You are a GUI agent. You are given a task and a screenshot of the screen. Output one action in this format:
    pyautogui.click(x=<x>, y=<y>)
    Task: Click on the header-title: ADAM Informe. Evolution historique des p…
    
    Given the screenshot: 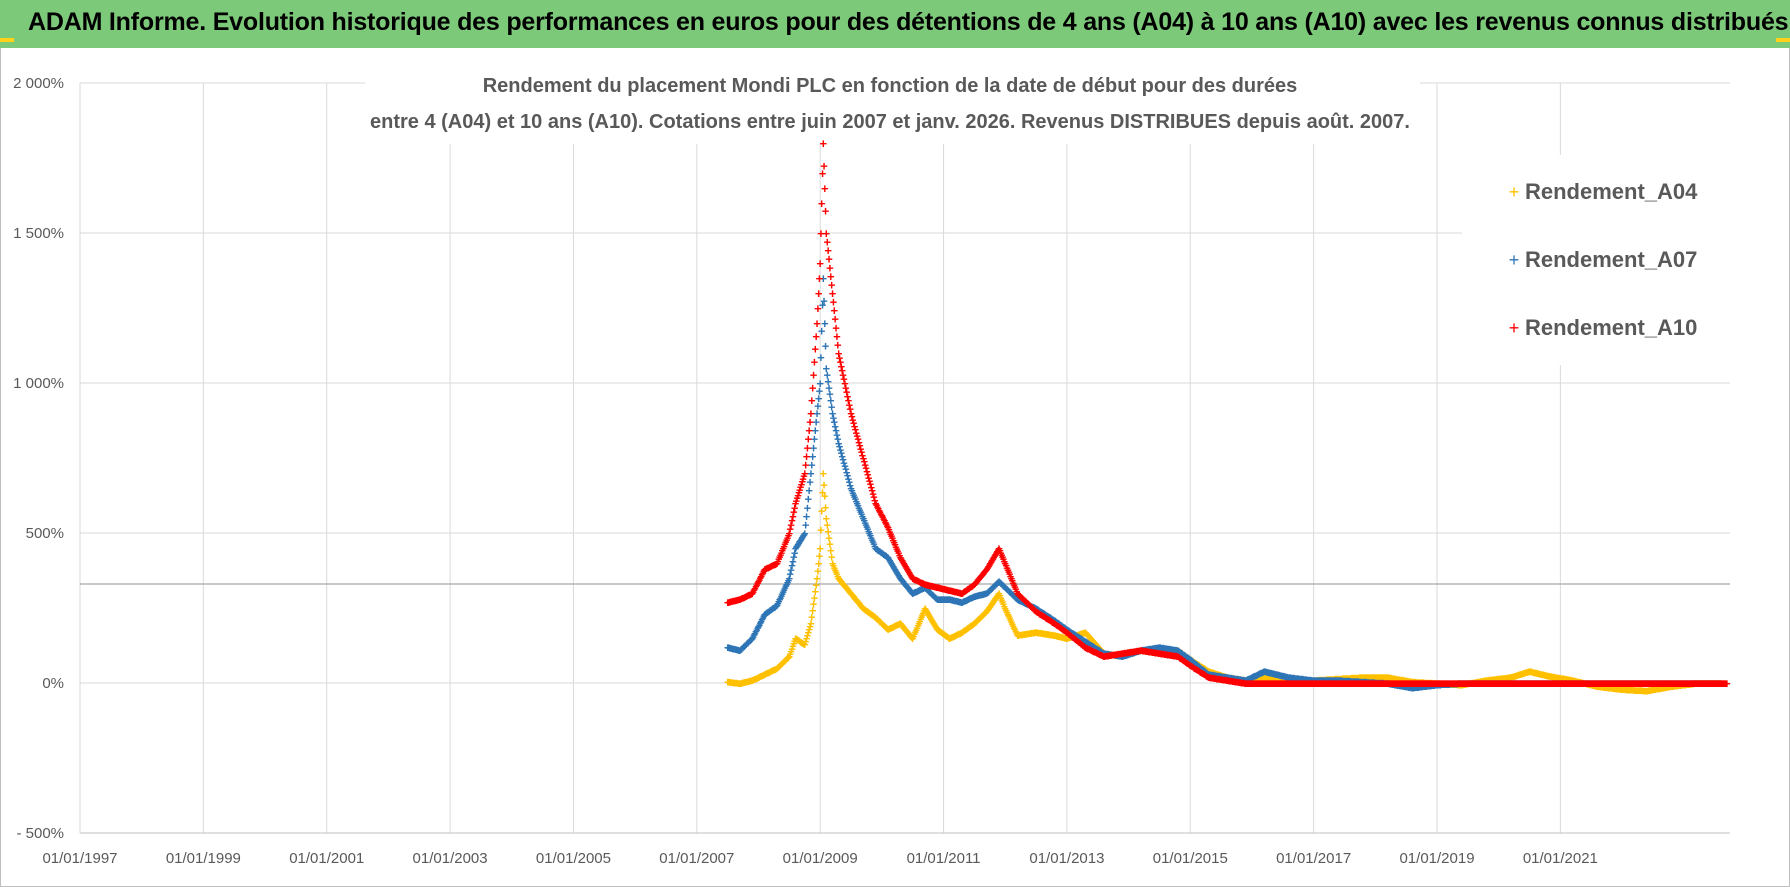 What is the action you would take?
    pyautogui.click(x=908, y=22)
    